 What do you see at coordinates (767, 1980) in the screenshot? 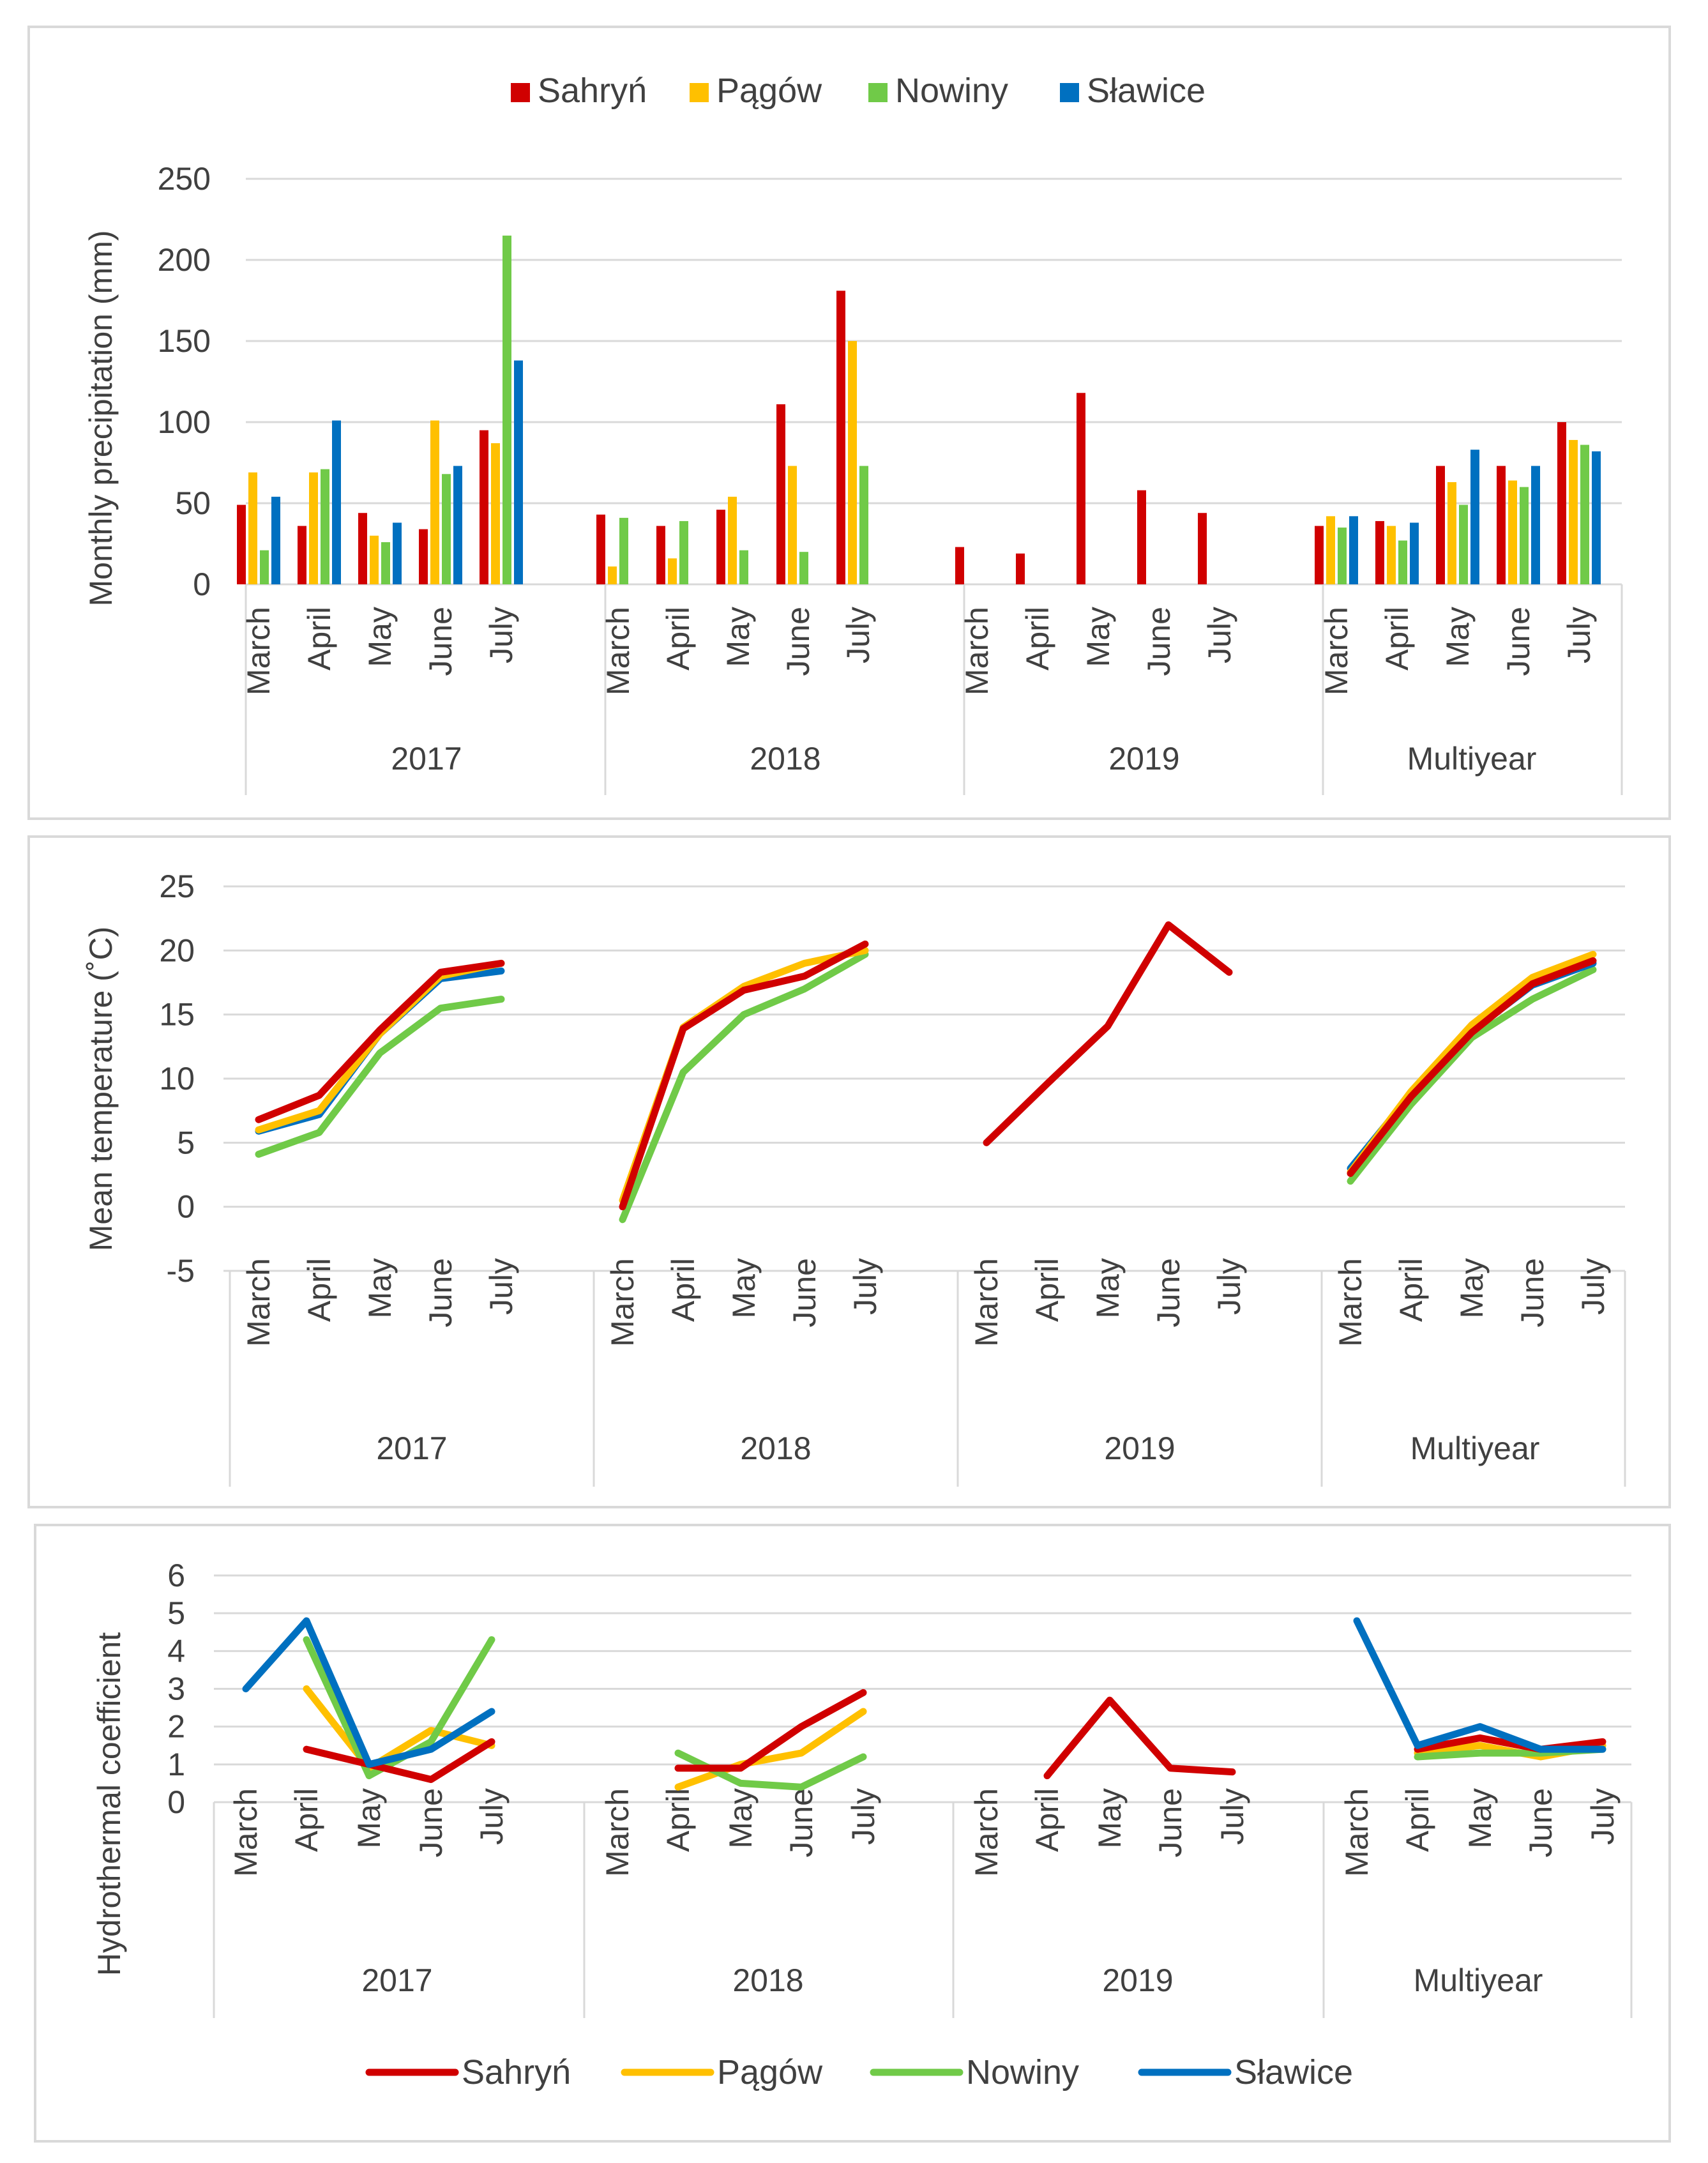
I see `group-label: 2018` at bounding box center [767, 1980].